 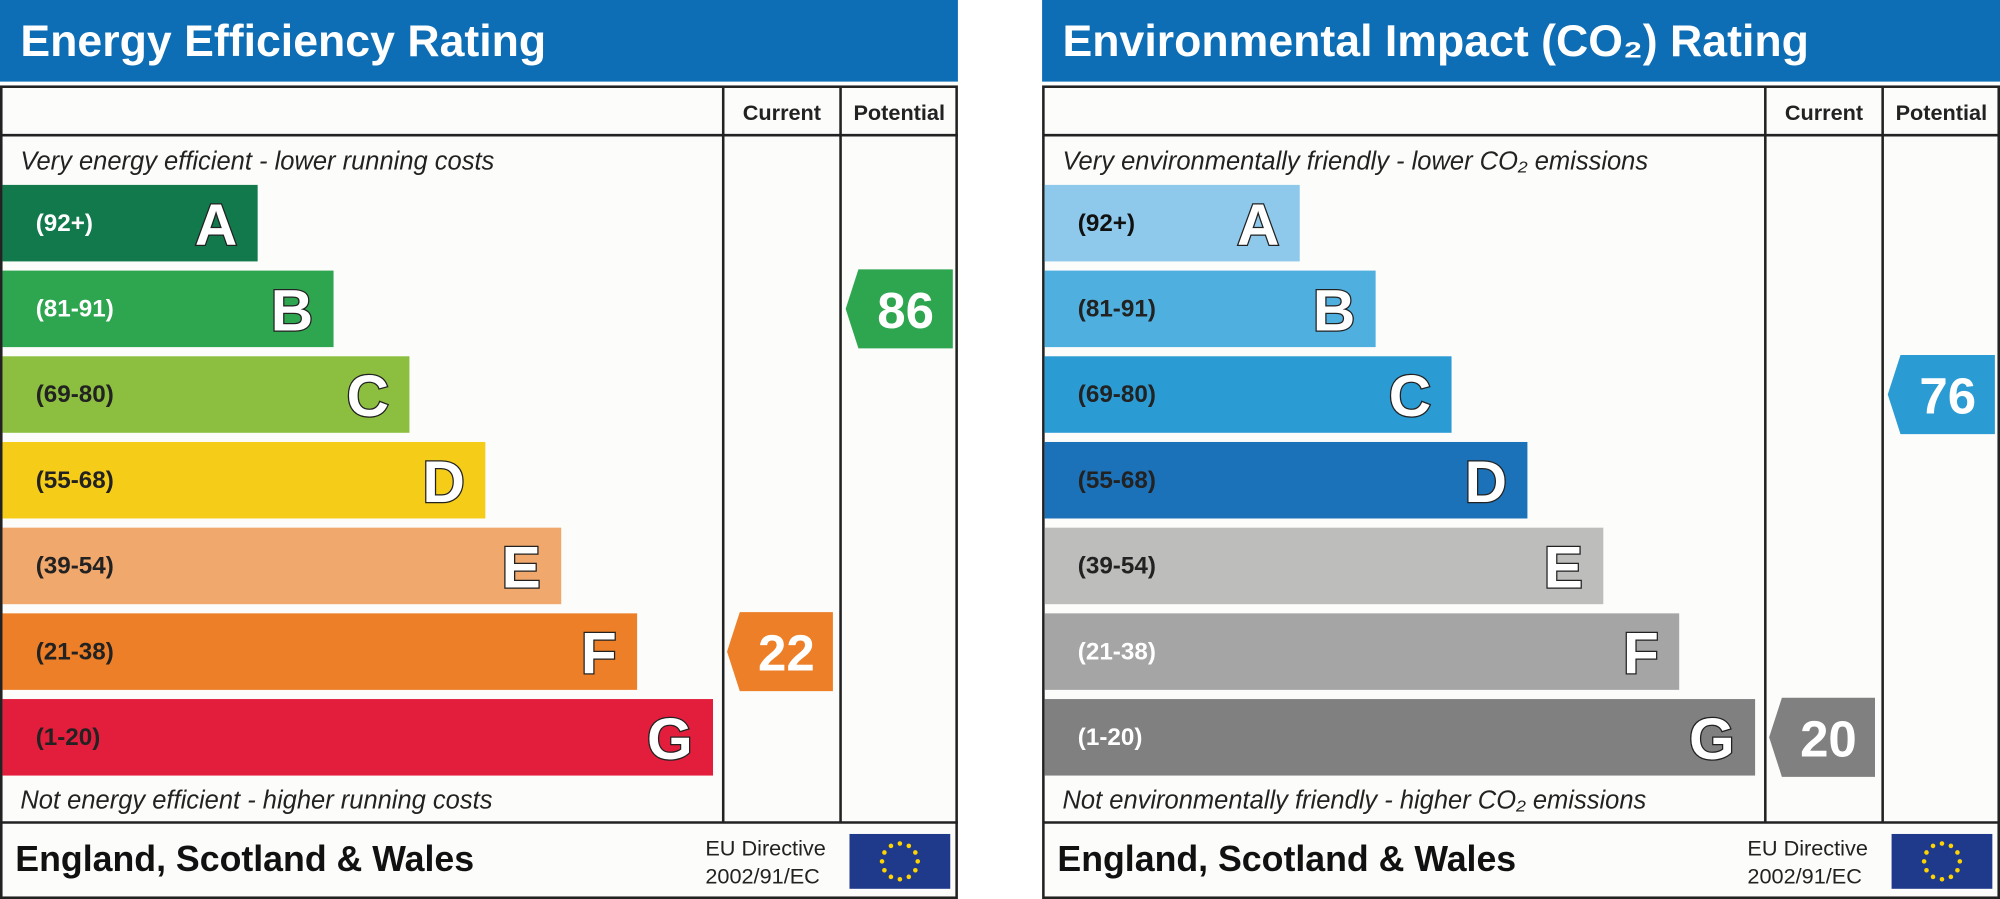 I want to click on rating-value: 86, so click(x=905, y=310).